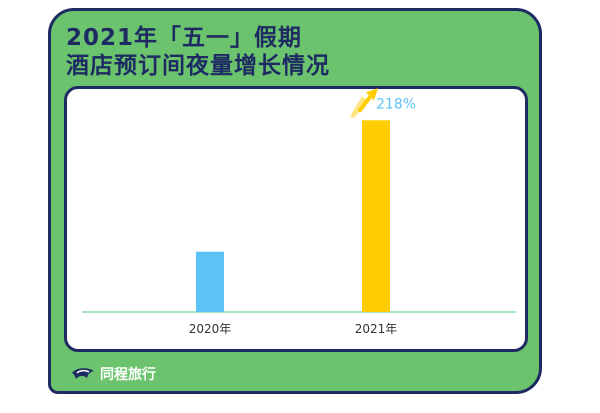 This screenshot has width=600, height=413. I want to click on brand-name: 同程旅行, so click(128, 375).